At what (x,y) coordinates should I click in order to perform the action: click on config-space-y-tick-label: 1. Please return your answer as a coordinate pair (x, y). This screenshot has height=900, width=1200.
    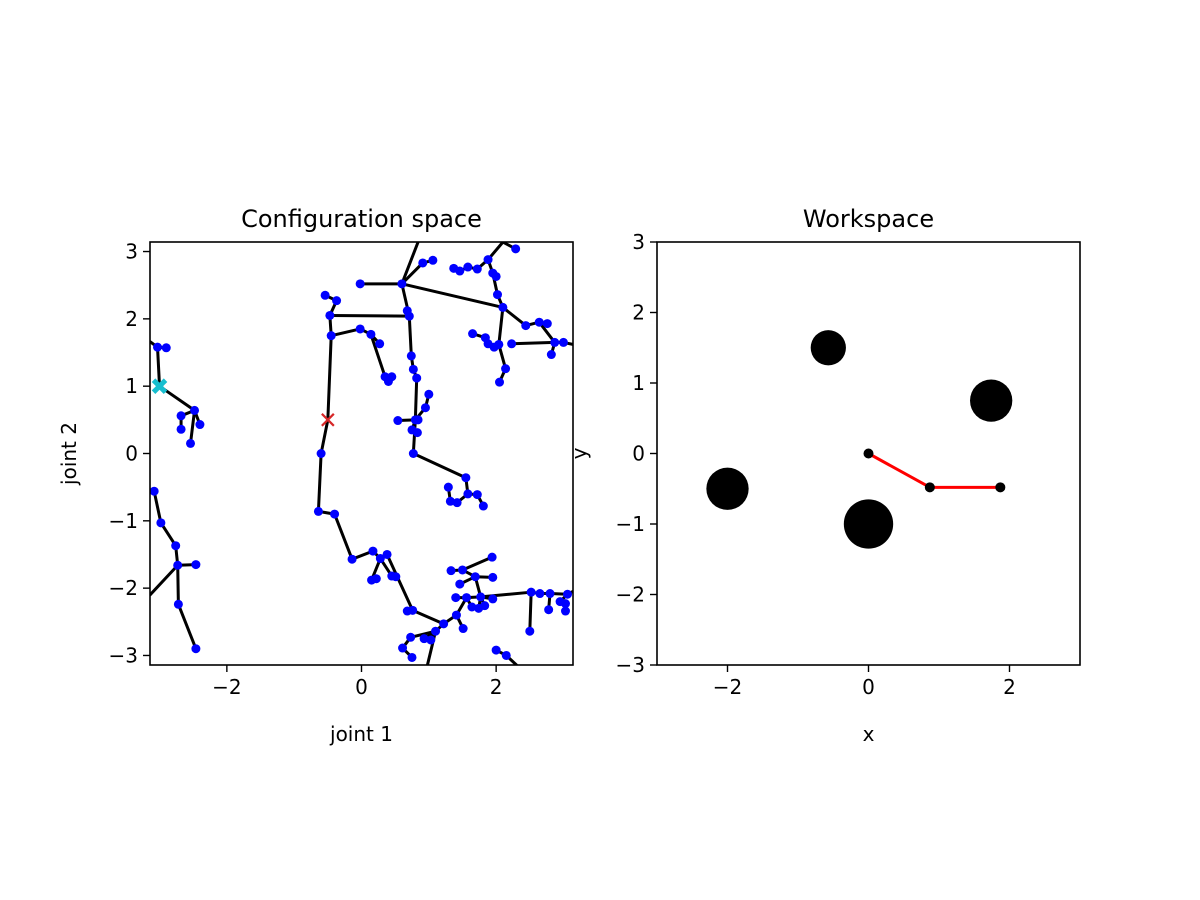
    Looking at the image, I should click on (131, 386).